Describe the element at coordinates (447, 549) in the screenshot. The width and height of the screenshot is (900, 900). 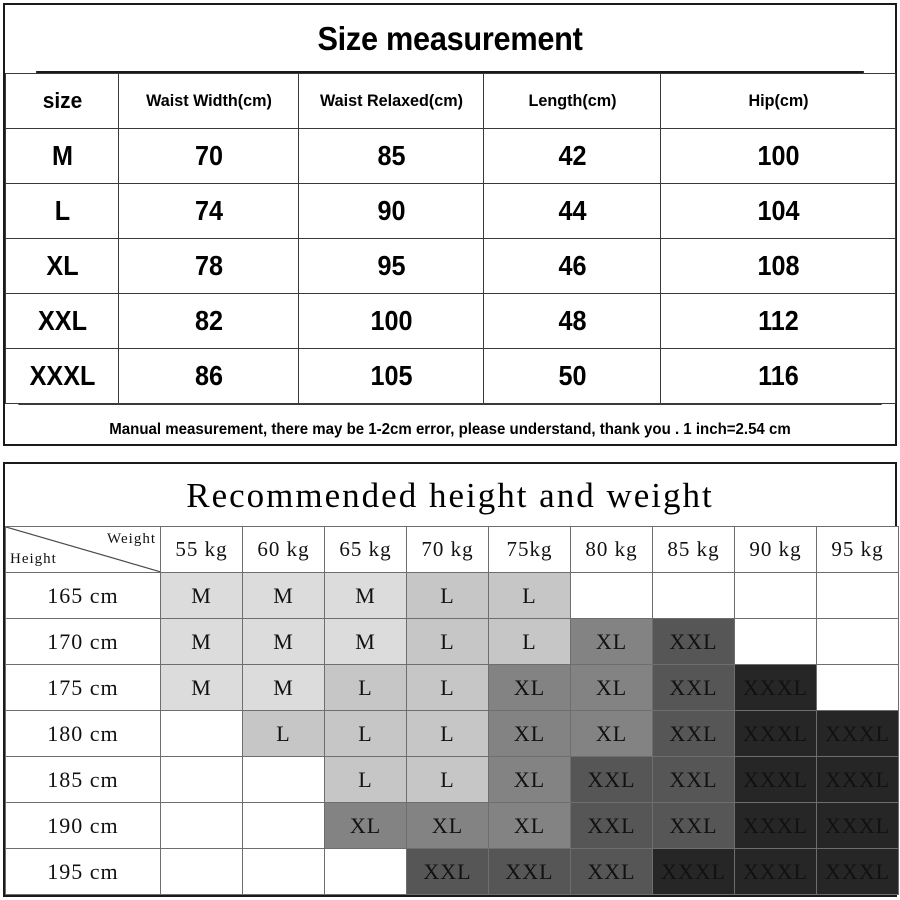
I see `weight-column-header: 70 kg` at that location.